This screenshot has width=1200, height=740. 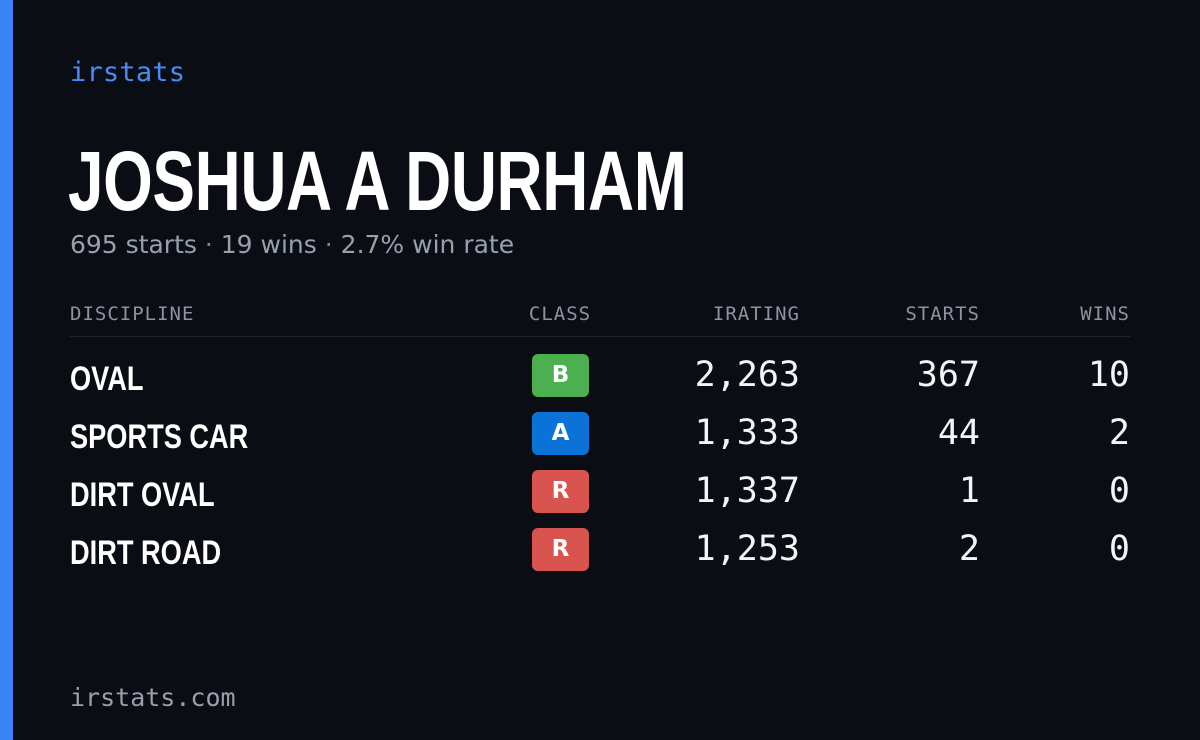 I want to click on wins-value: 10, so click(x=1108, y=375).